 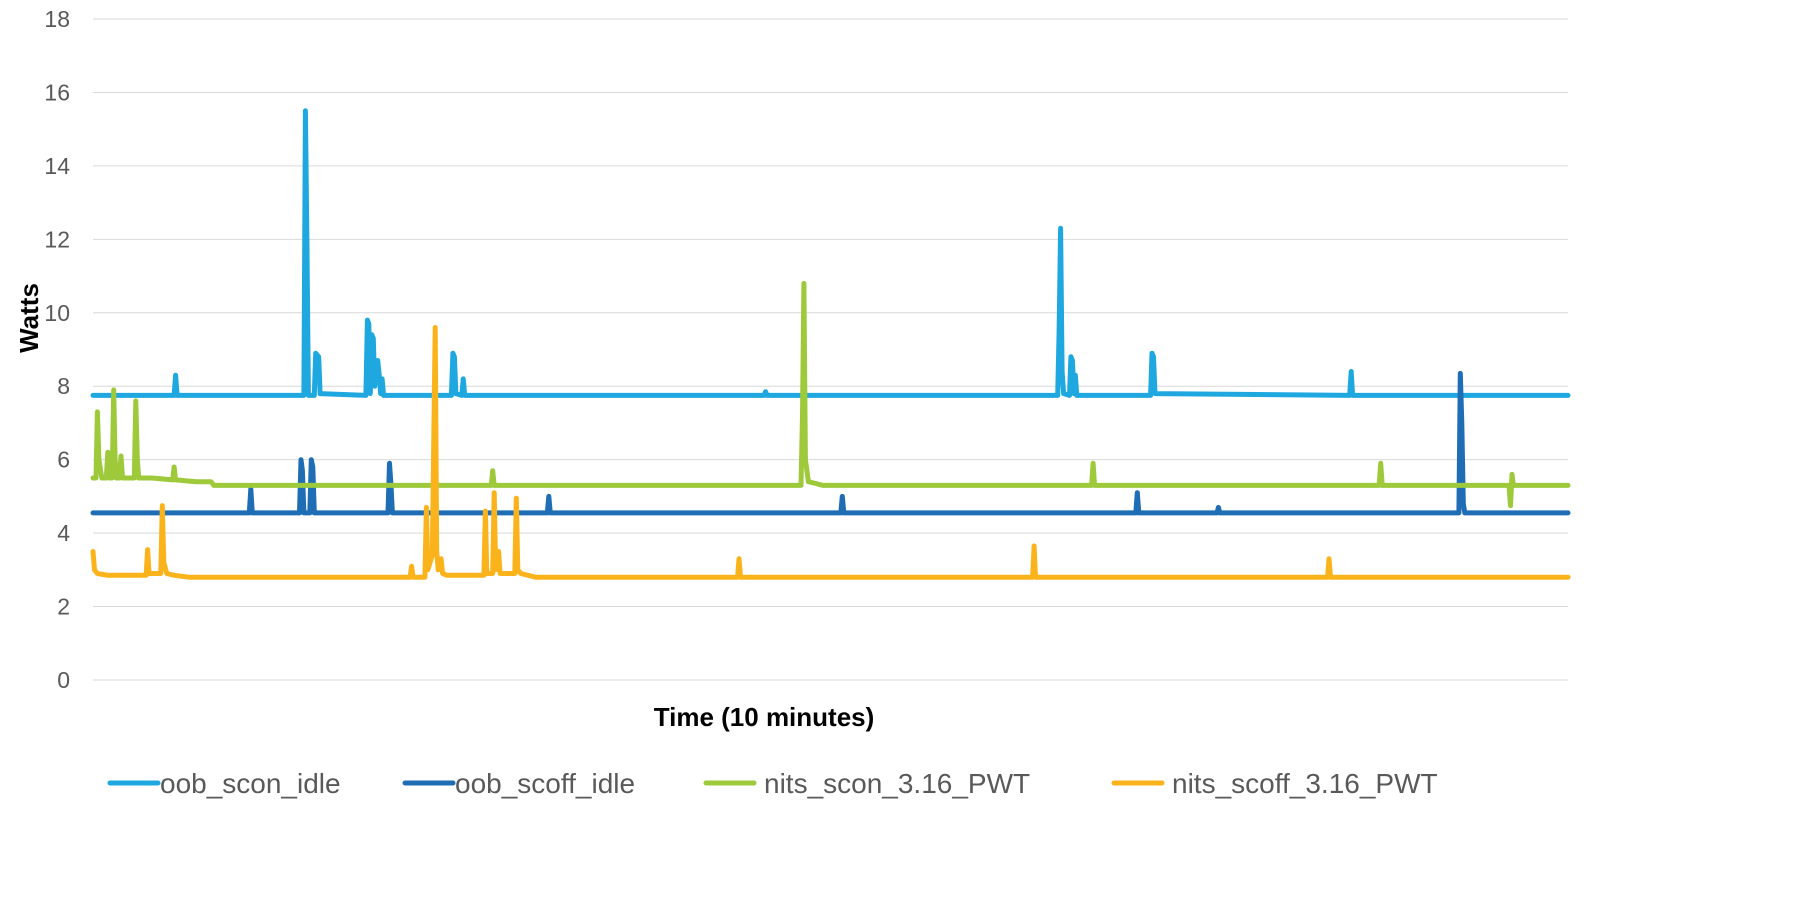 I want to click on legend-label-nits_scoff_3.16_PWT: nits_scoff_3.16_PWT, so click(x=1305, y=783).